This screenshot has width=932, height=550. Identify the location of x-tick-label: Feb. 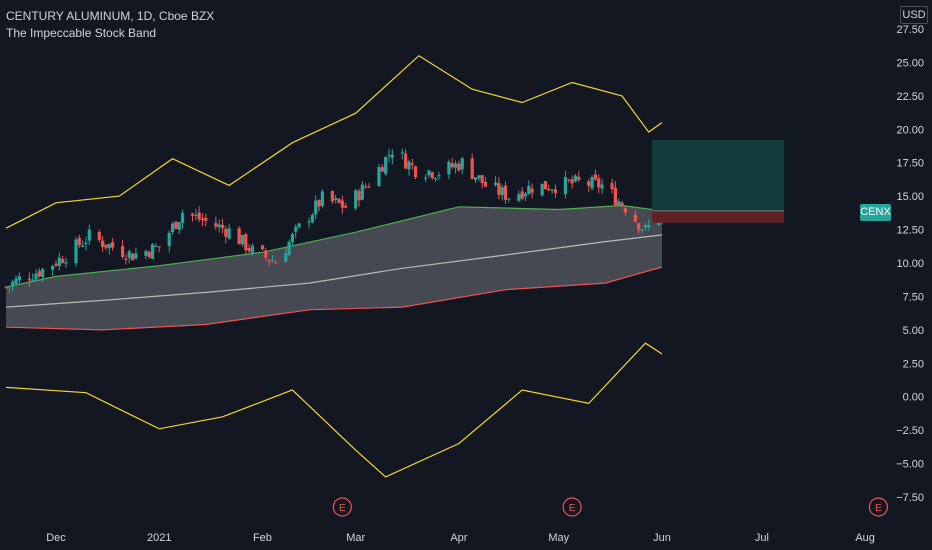
(262, 538).